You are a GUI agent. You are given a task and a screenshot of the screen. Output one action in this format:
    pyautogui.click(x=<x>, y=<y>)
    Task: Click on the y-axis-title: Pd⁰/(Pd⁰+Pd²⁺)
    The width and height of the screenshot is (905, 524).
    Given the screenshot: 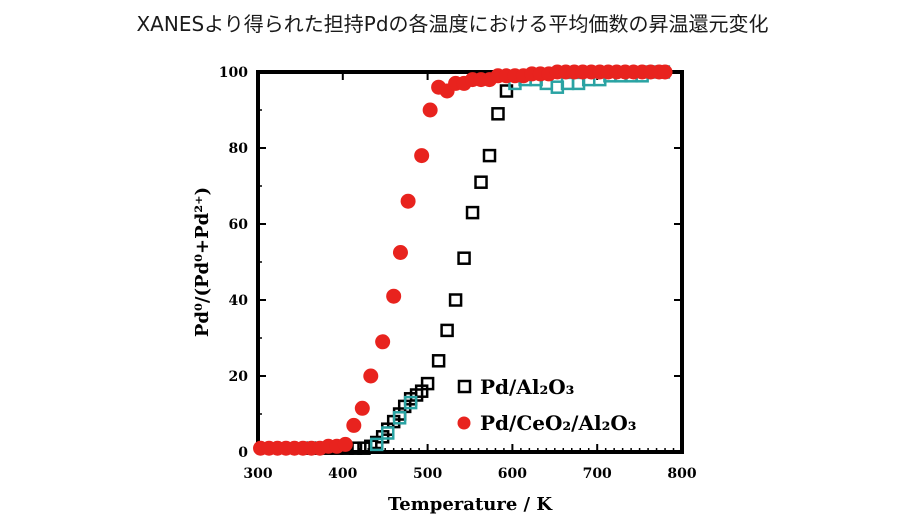 What is the action you would take?
    pyautogui.click(x=202, y=262)
    